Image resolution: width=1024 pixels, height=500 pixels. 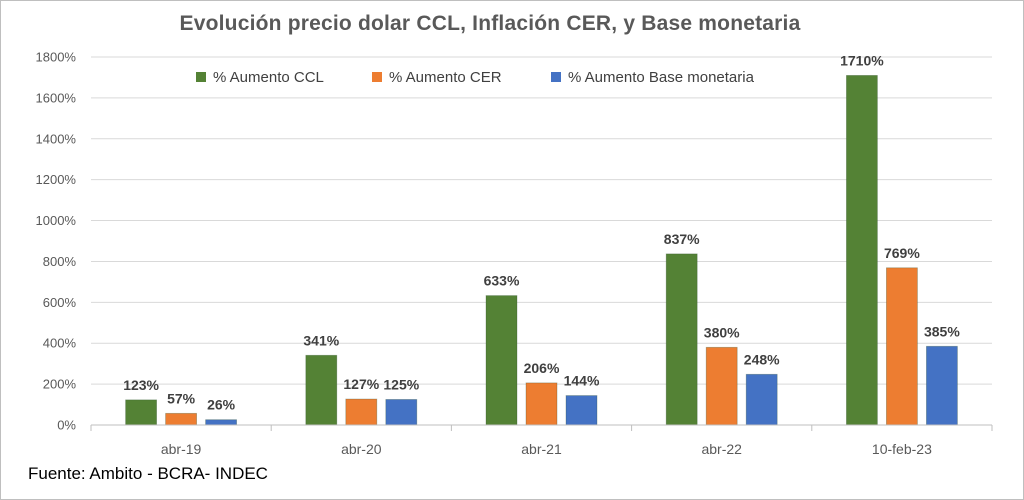 I want to click on legend-label: % Aumento Base monetaria, so click(x=661, y=77).